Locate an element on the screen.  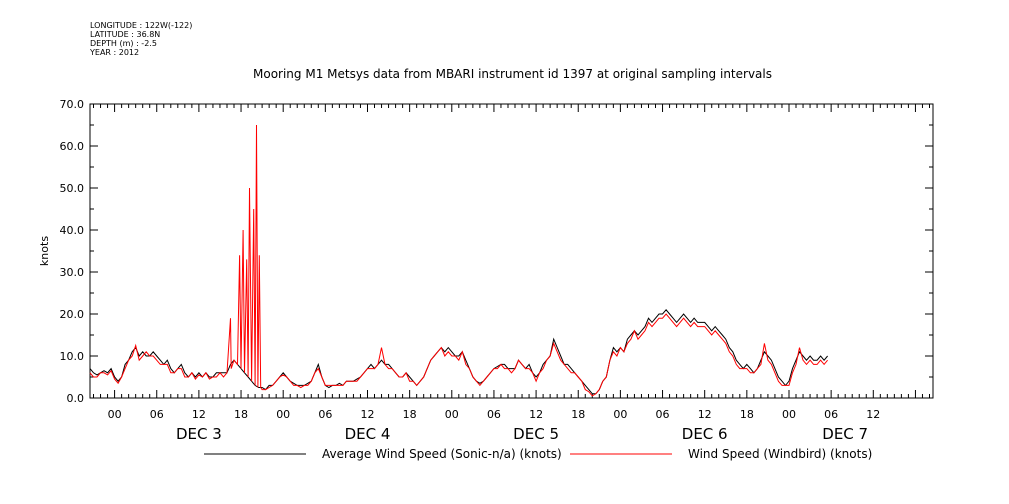
day-label: DEC 4 is located at coordinates (368, 434).